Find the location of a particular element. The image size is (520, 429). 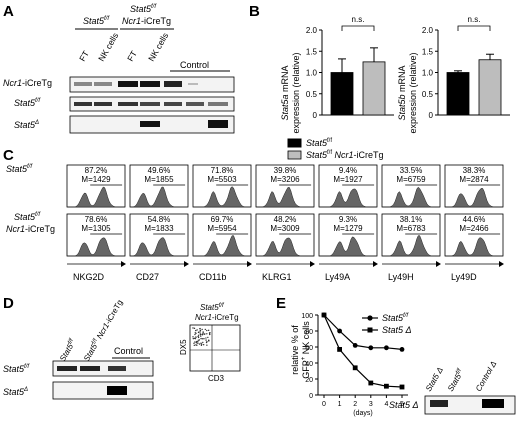

c-mfi: M=1927 is located at coordinates (348, 179).